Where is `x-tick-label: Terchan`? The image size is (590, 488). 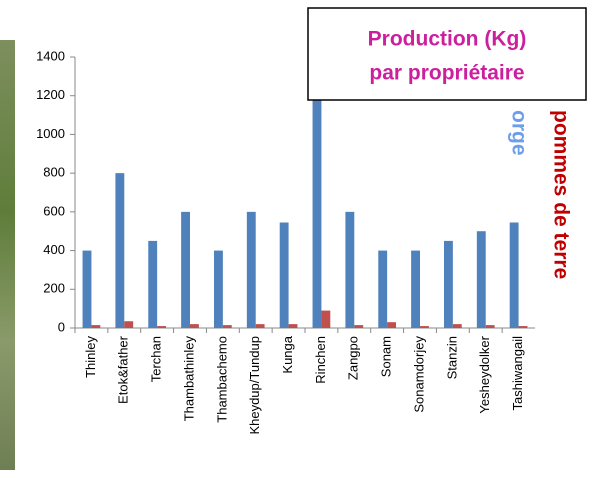
x-tick-label: Terchan is located at coordinates (156, 359).